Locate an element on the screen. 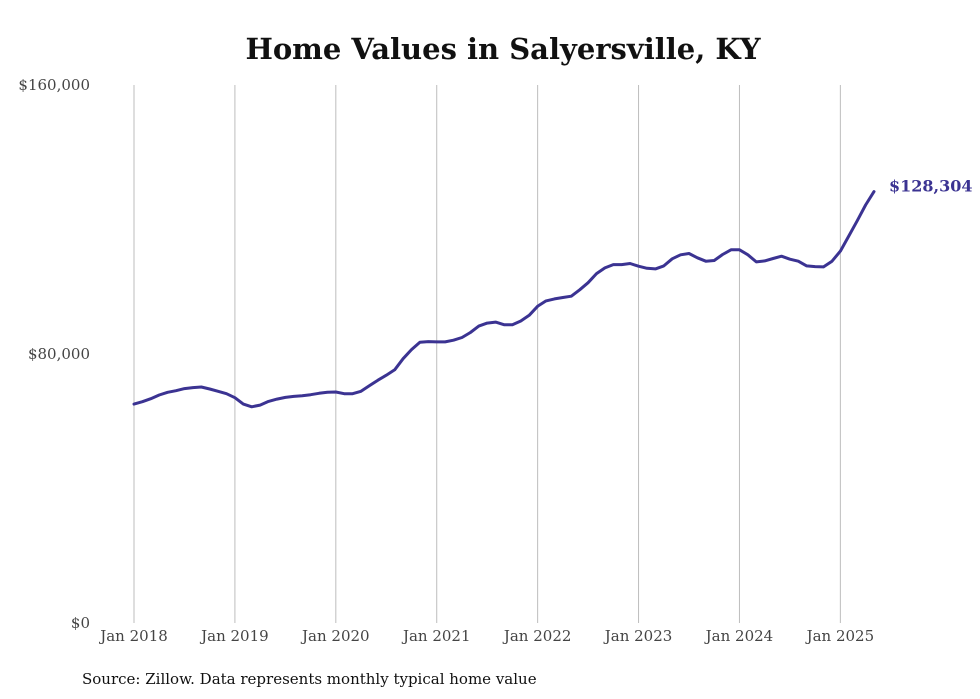  x-tick-label: Jan 2018 is located at coordinates (133, 636).